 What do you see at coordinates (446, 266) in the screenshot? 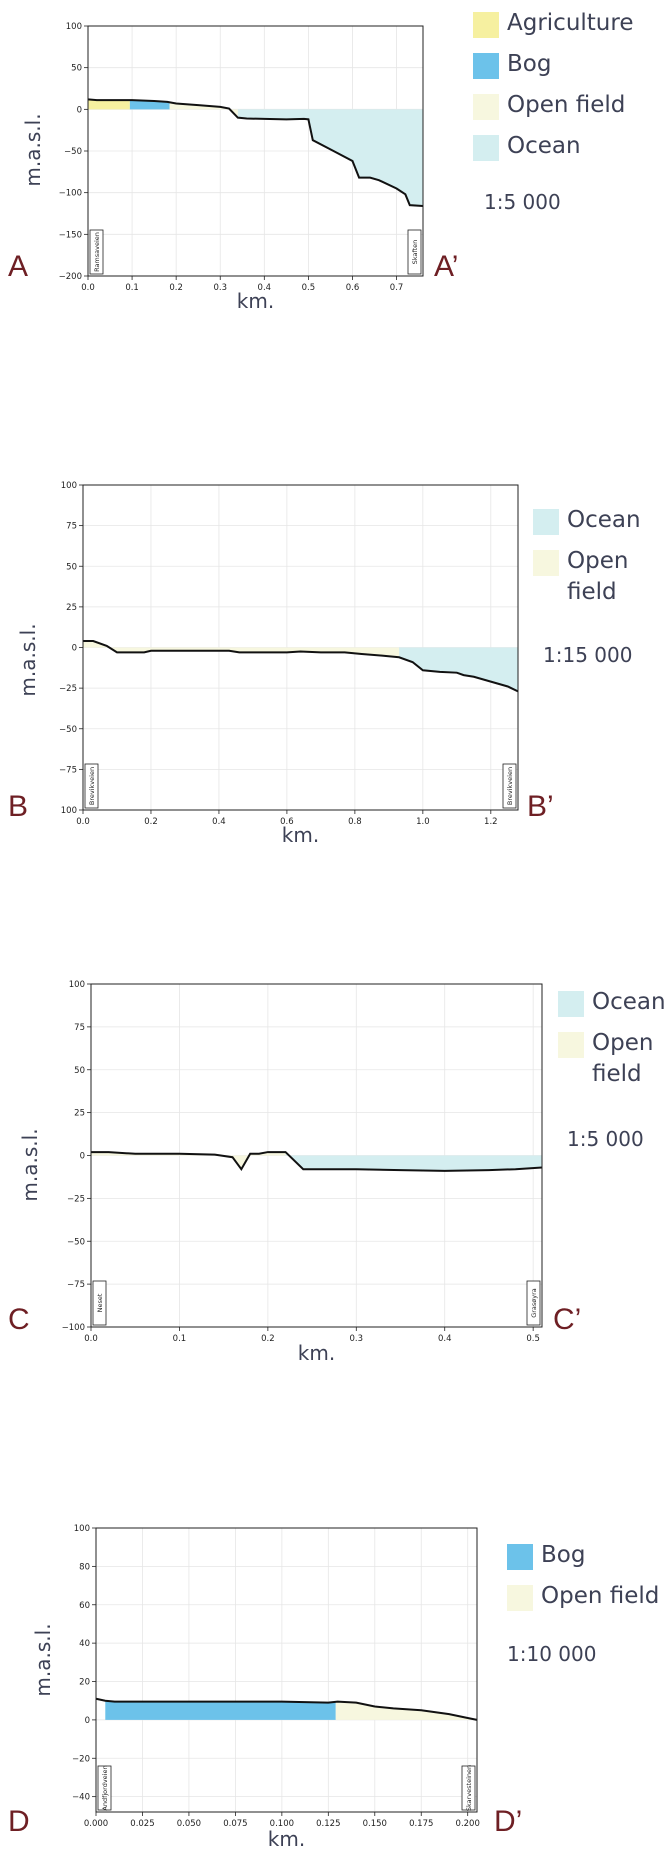
I see `corner-label-a-prime: A’` at bounding box center [446, 266].